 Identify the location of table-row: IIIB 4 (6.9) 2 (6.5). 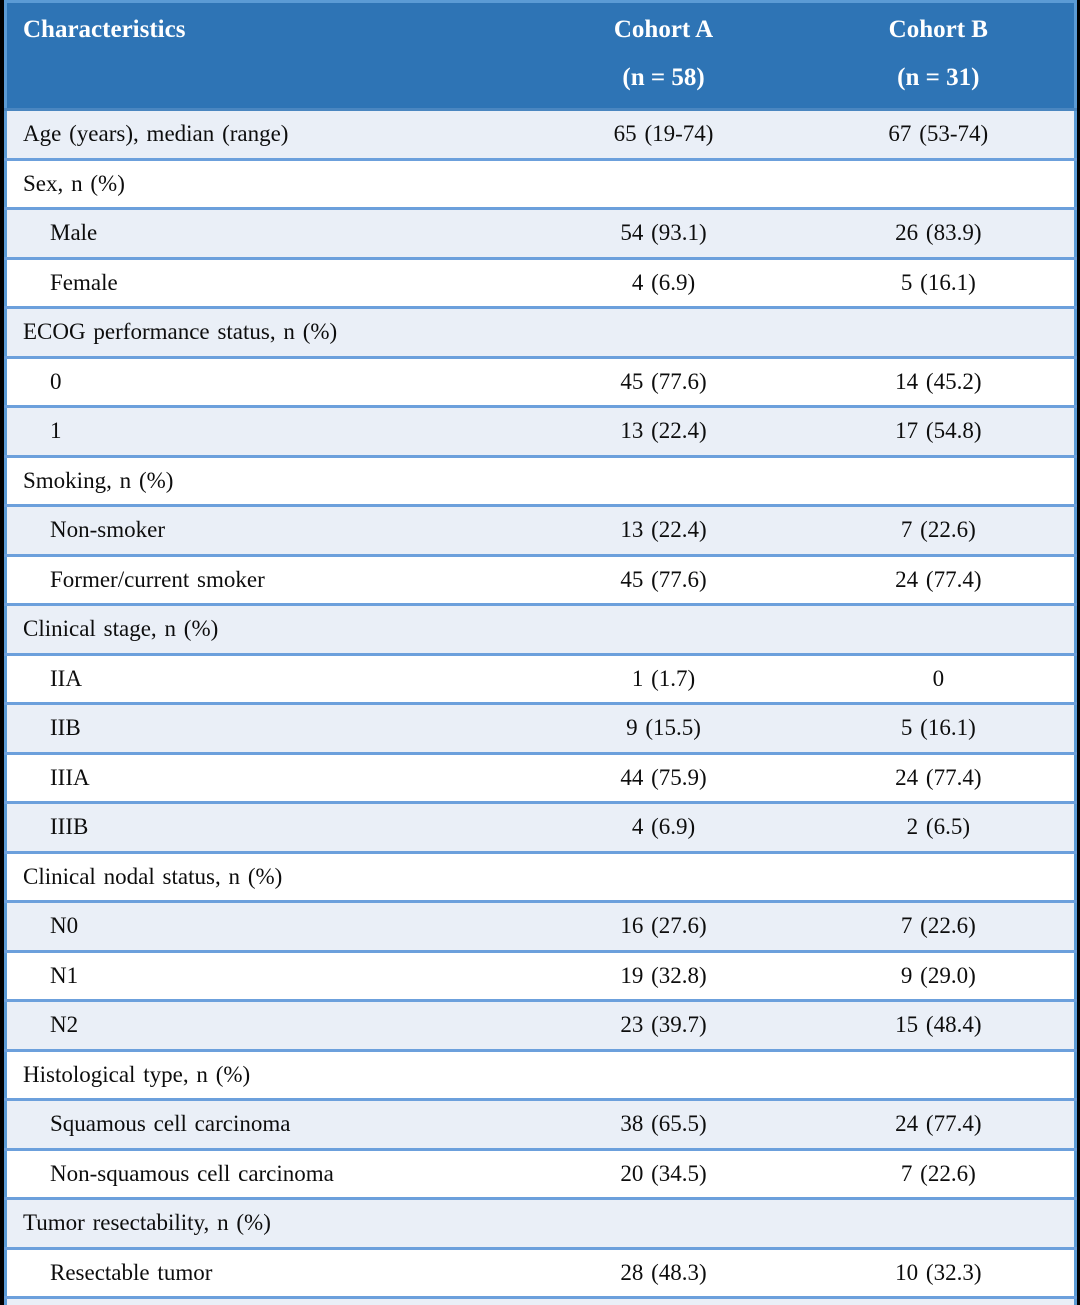
(540, 826).